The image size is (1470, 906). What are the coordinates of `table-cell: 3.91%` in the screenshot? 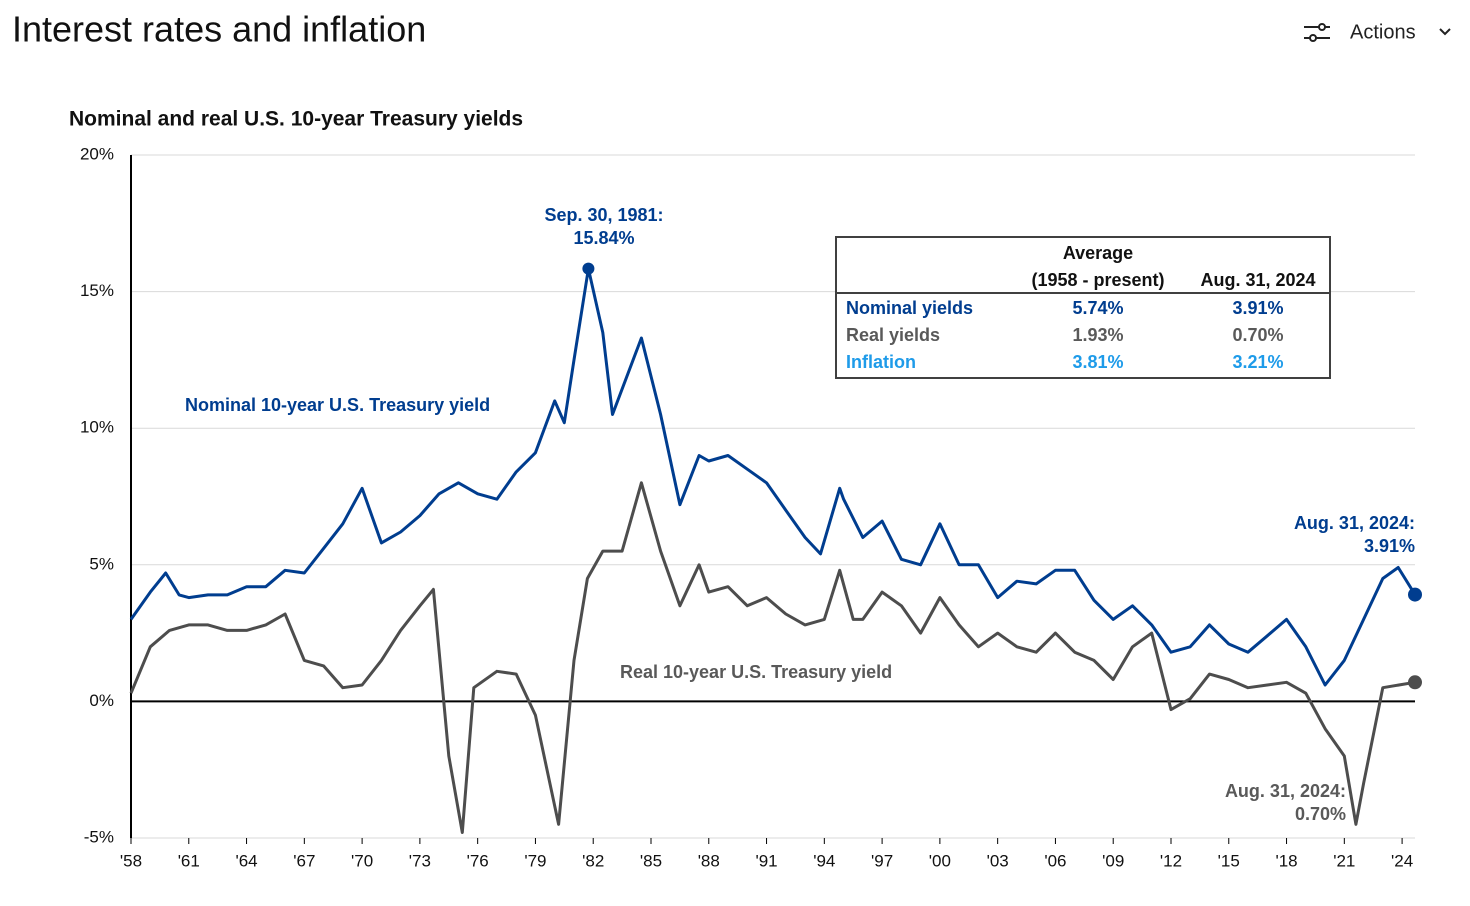 It's located at (1257, 308).